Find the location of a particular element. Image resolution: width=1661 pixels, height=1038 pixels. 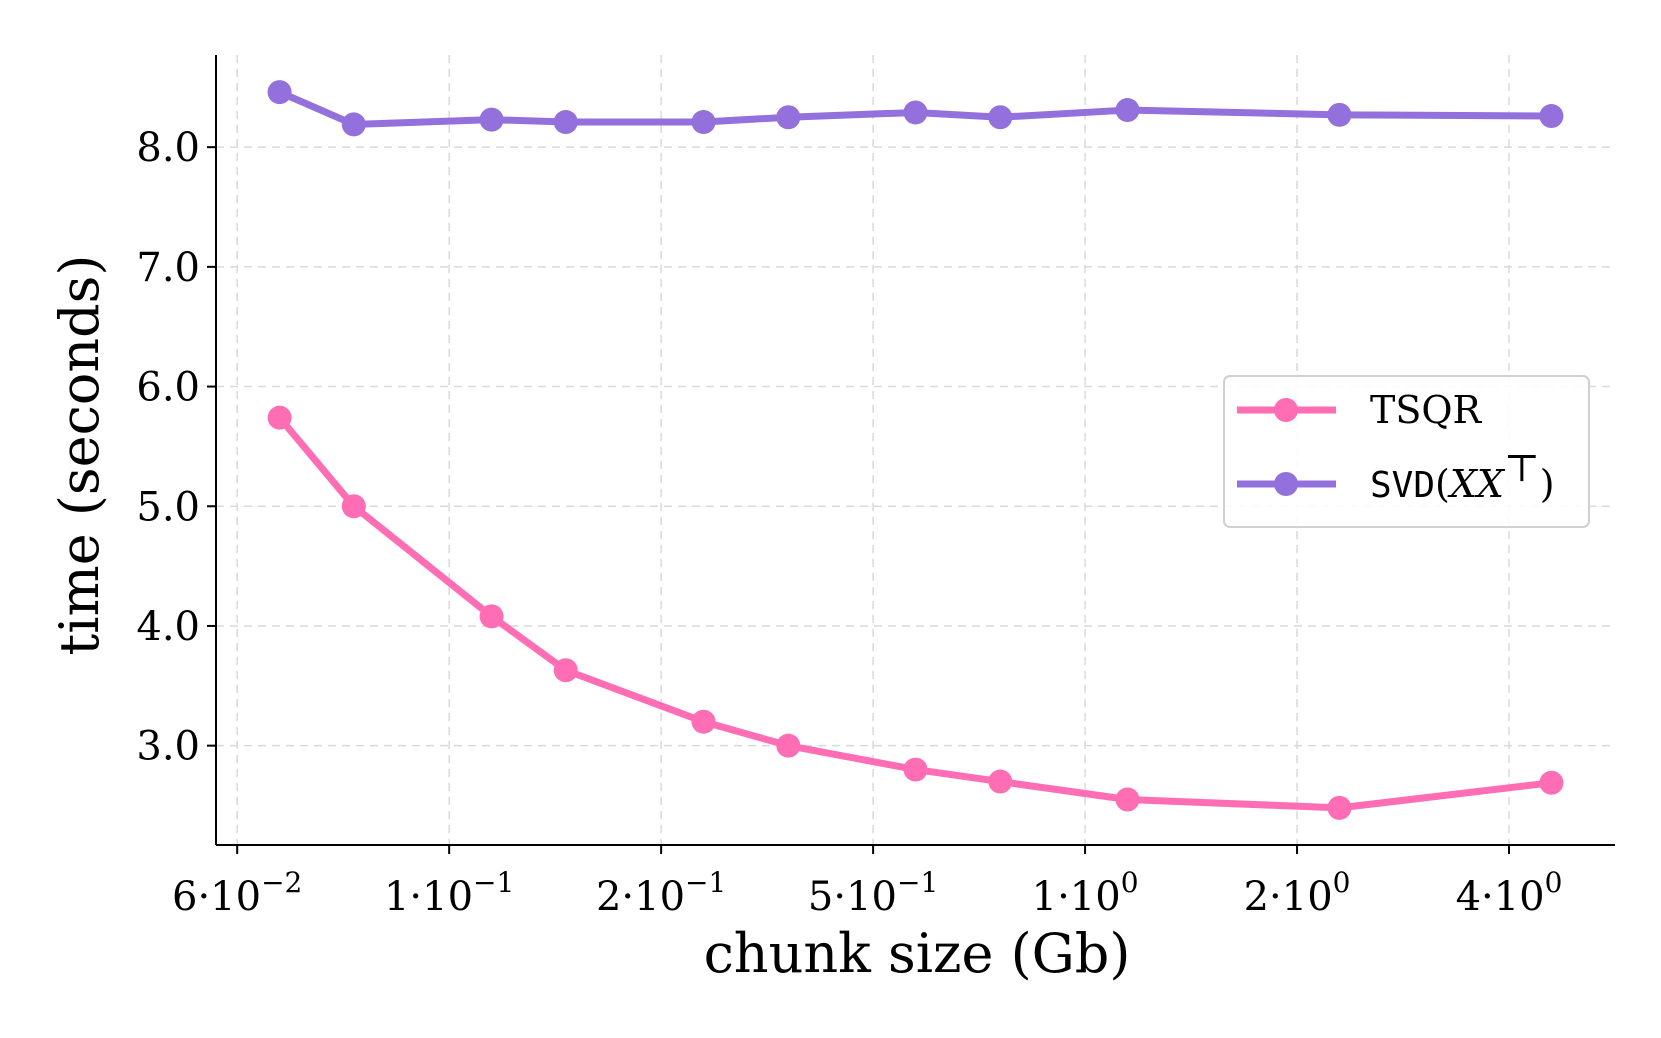

legend-label-svd-sup: ⊤ is located at coordinates (1522, 468).